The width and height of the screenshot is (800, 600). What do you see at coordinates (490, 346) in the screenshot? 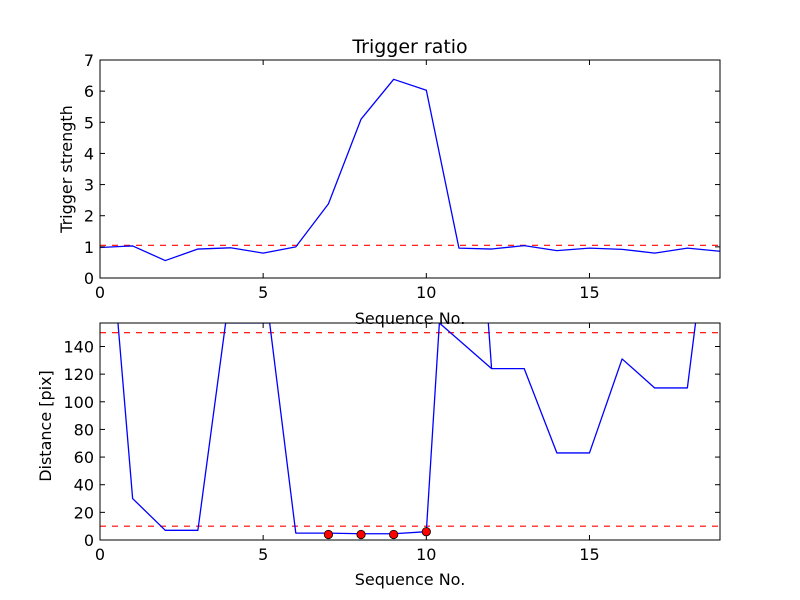
I see `series-line` at bounding box center [490, 346].